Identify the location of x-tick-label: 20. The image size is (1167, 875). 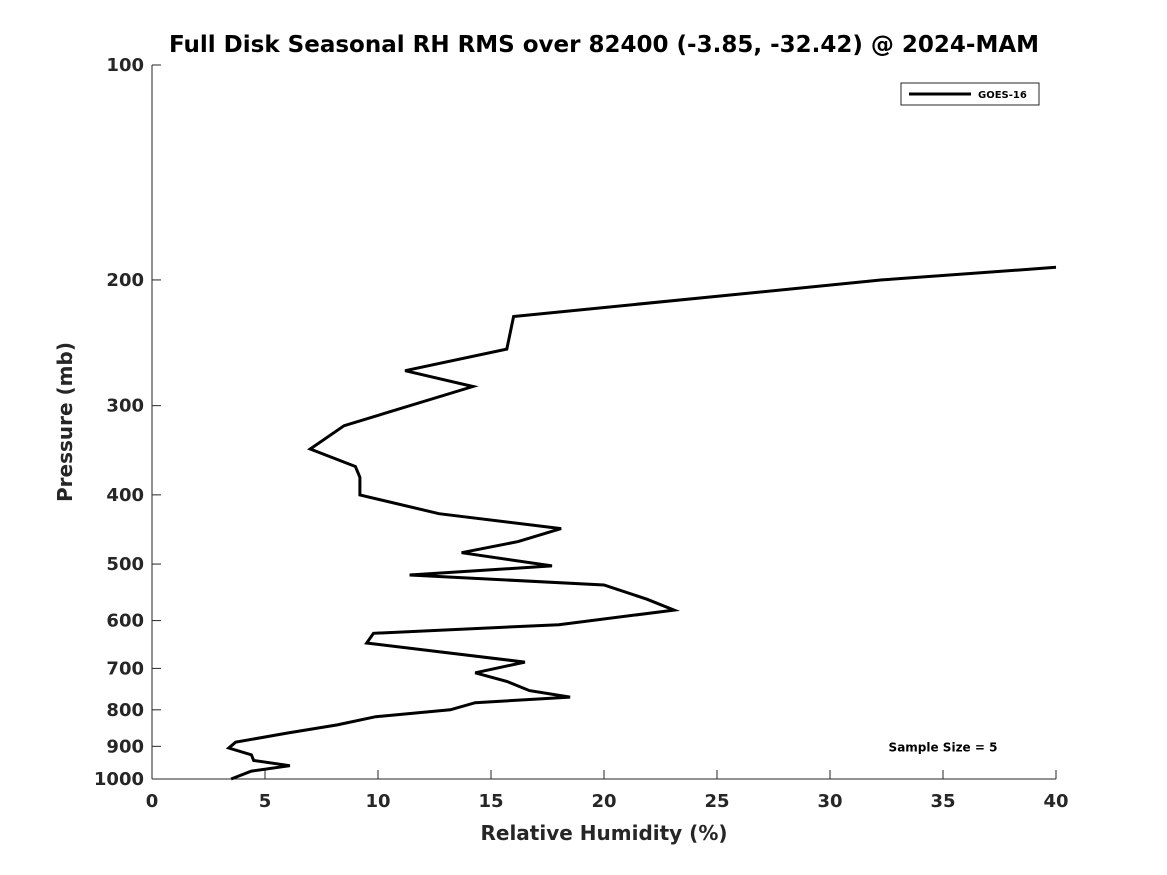
(603, 801).